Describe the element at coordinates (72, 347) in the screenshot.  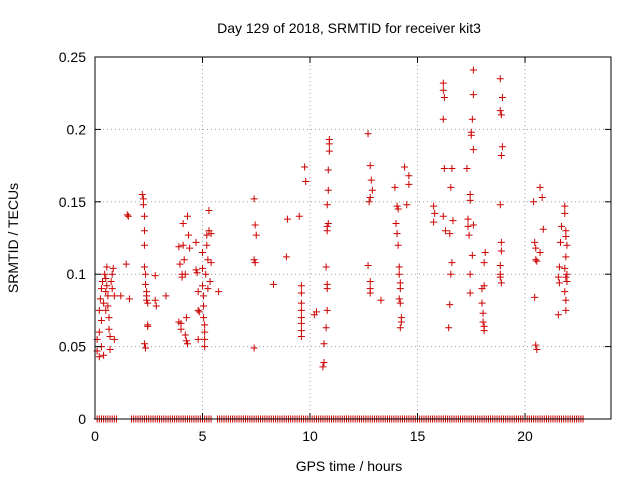
I see `y-tick-label: 0.05` at that location.